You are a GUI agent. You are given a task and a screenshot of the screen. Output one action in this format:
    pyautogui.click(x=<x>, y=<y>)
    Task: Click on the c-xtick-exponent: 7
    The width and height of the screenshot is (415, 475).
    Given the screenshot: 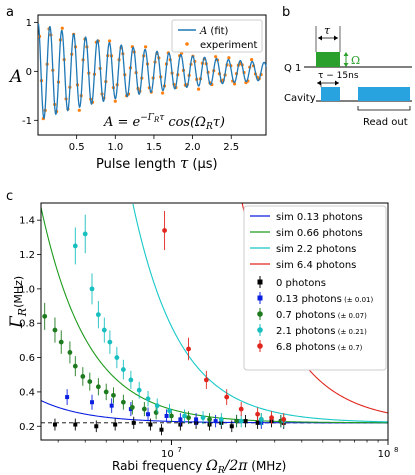 What is the action you would take?
    pyautogui.click(x=179, y=450)
    